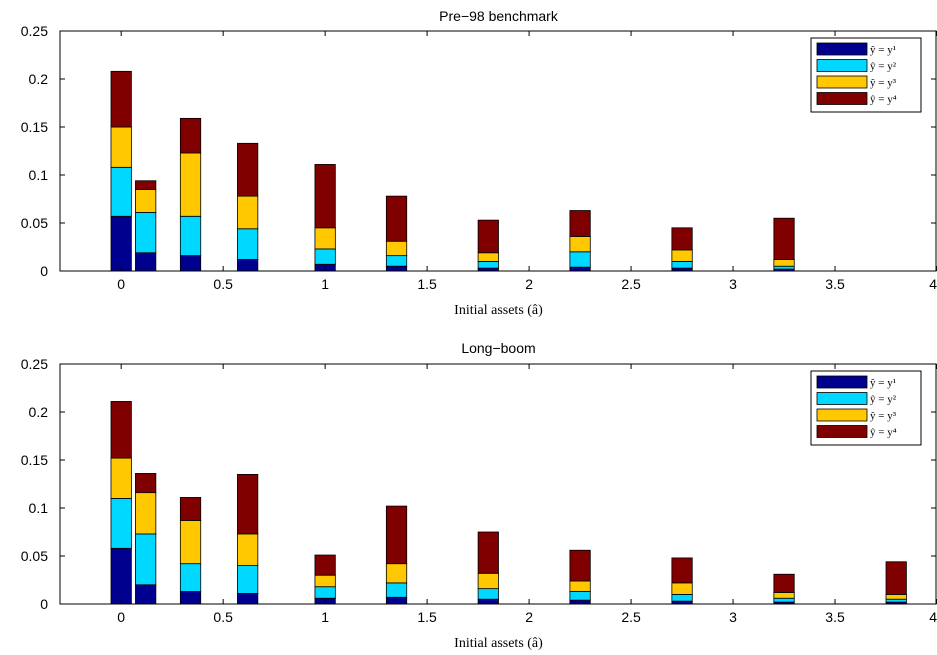 The height and width of the screenshot is (655, 937). Describe the element at coordinates (866, 75) in the screenshot. I see `legend: ŷ = y¹ ŷ = y² ŷ = y³ ŷ = y⁴` at that location.